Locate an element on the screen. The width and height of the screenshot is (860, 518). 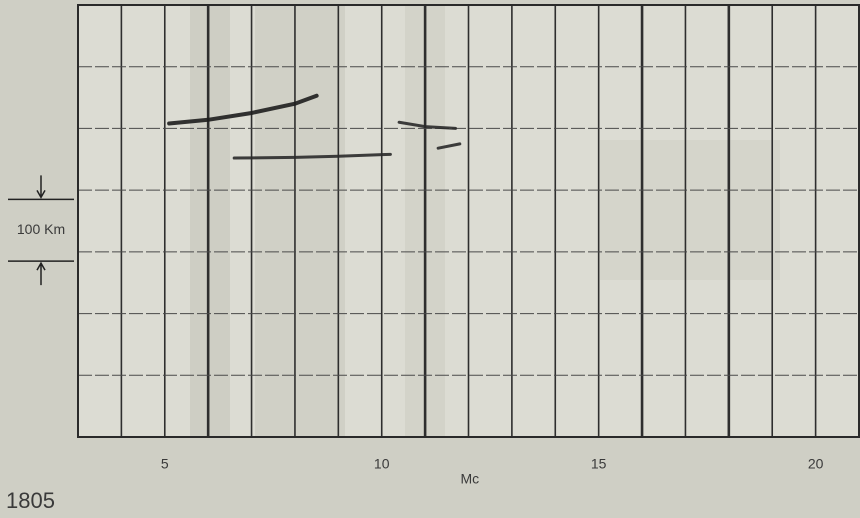
figure-label: 1805 is located at coordinates (30, 500).